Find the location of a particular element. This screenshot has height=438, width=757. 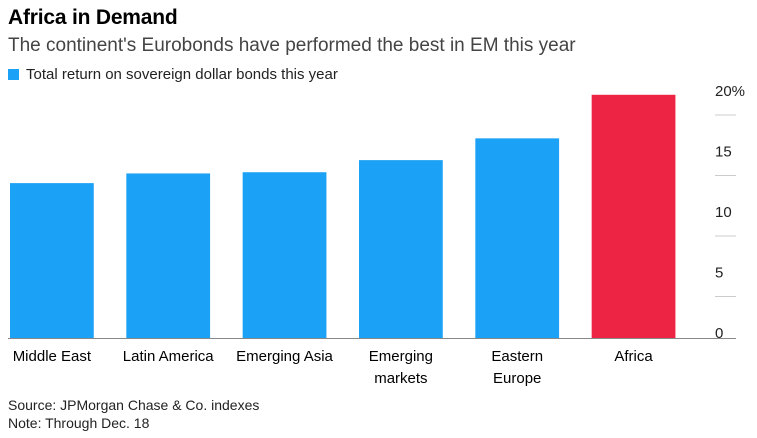

category-label-4: Eastern is located at coordinates (517, 356).